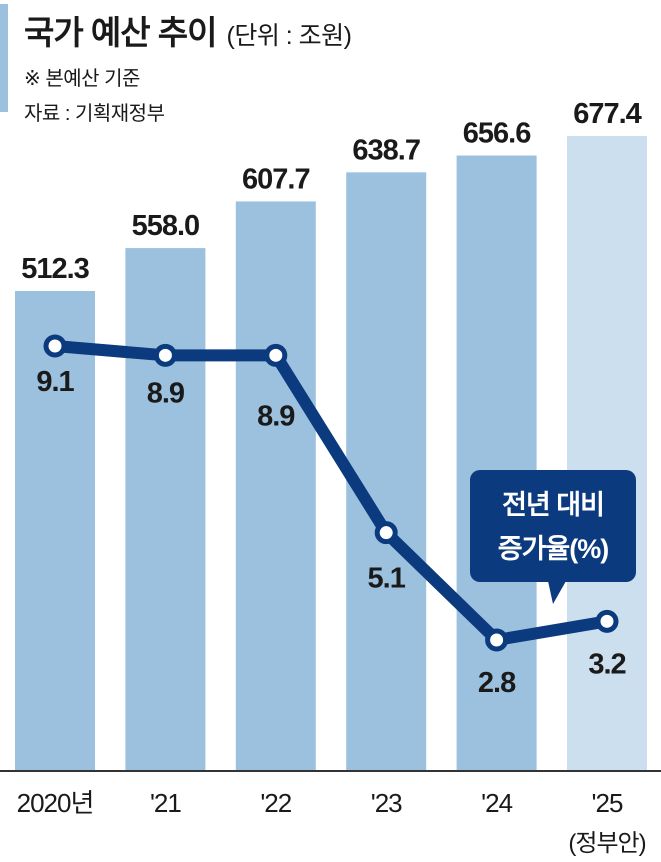 This screenshot has height=862, width=661. I want to click on rate-label-4: 2.8, so click(497, 683).